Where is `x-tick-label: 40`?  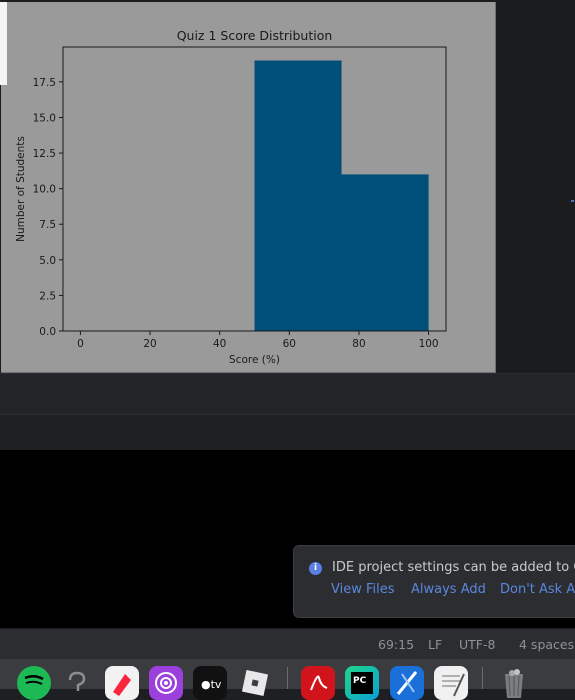 x-tick-label: 40 is located at coordinates (219, 344).